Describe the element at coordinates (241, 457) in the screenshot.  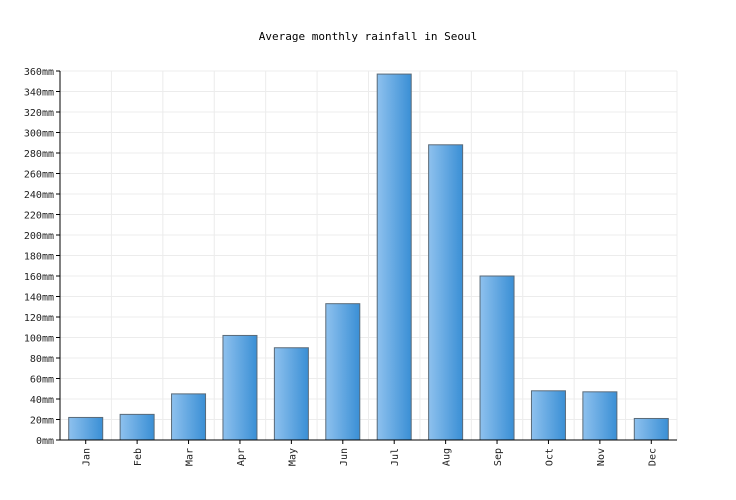
I see `x-tick-label: Apr` at that location.